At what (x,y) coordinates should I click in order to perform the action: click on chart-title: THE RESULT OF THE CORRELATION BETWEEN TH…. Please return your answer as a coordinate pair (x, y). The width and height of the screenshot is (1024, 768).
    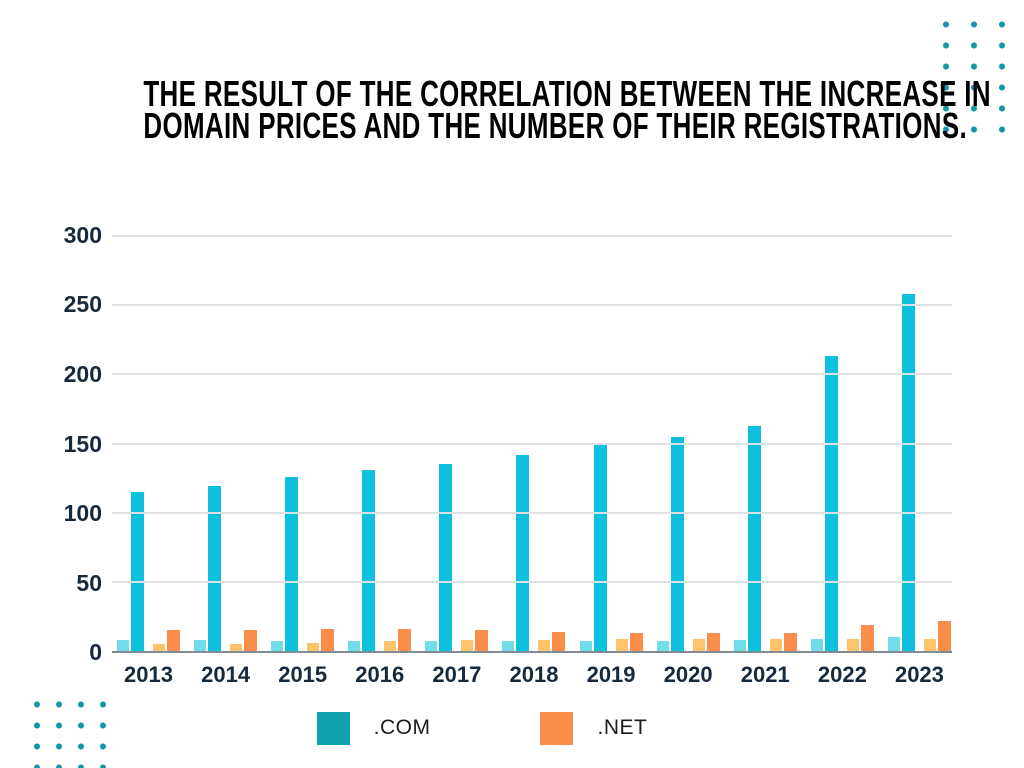
    Looking at the image, I should click on (512, 109).